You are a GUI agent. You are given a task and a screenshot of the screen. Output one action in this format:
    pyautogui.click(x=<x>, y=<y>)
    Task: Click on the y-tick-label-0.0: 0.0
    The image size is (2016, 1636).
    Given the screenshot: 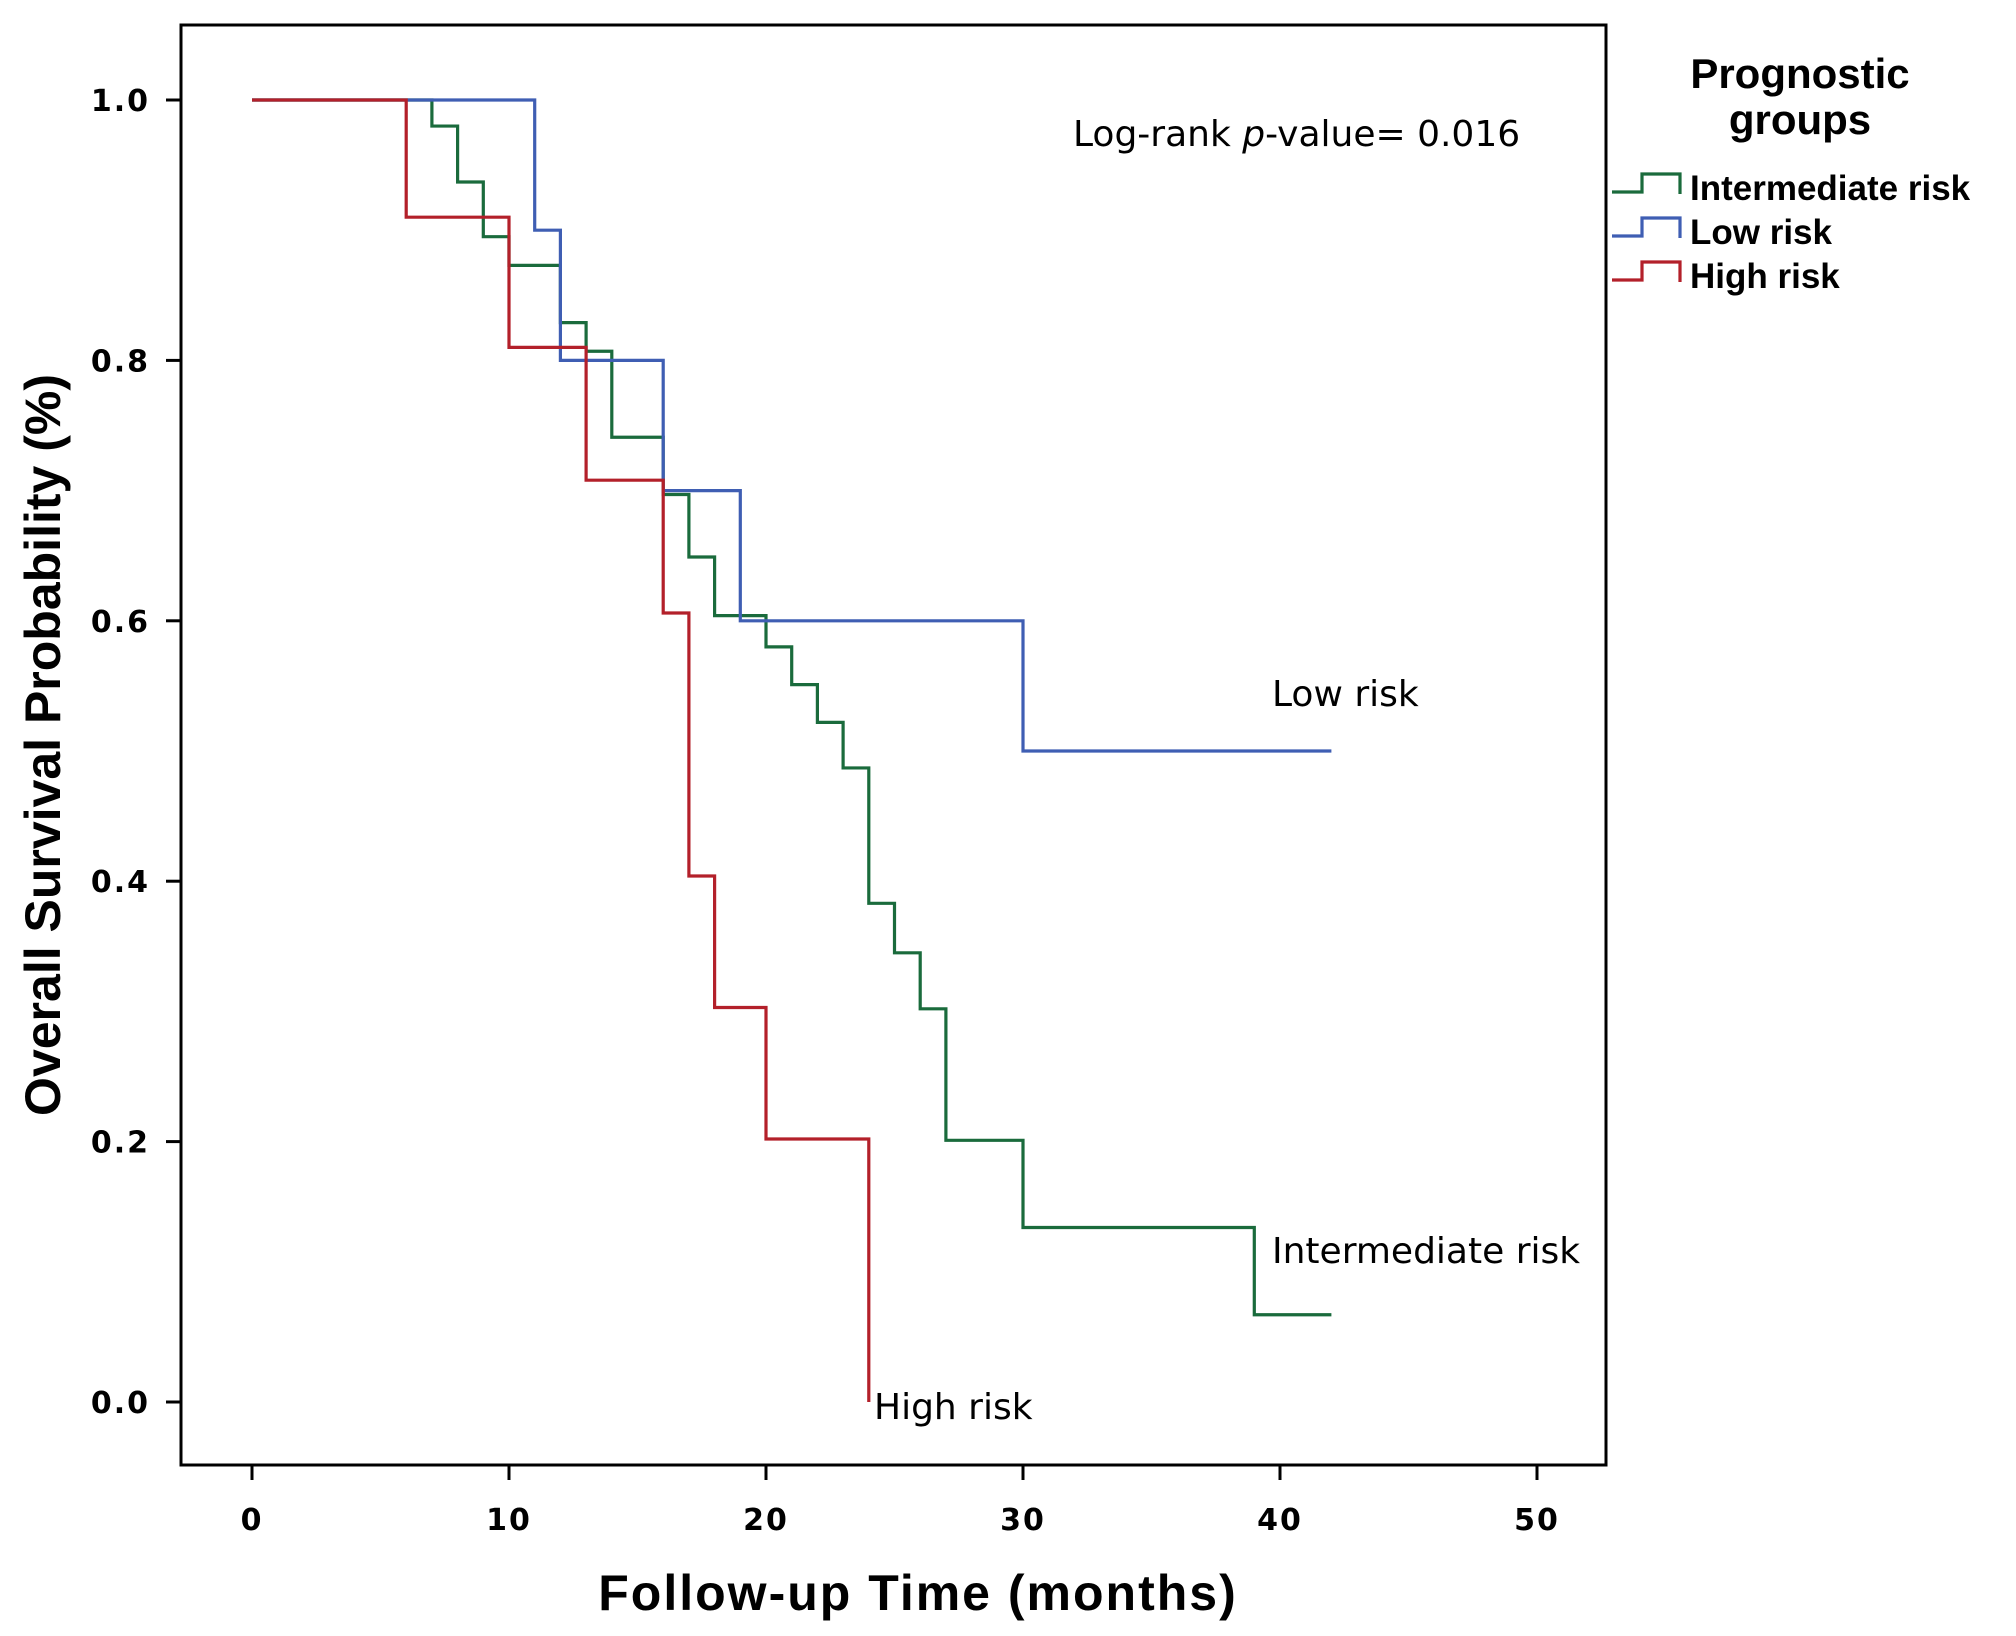 What is the action you would take?
    pyautogui.click(x=120, y=1403)
    